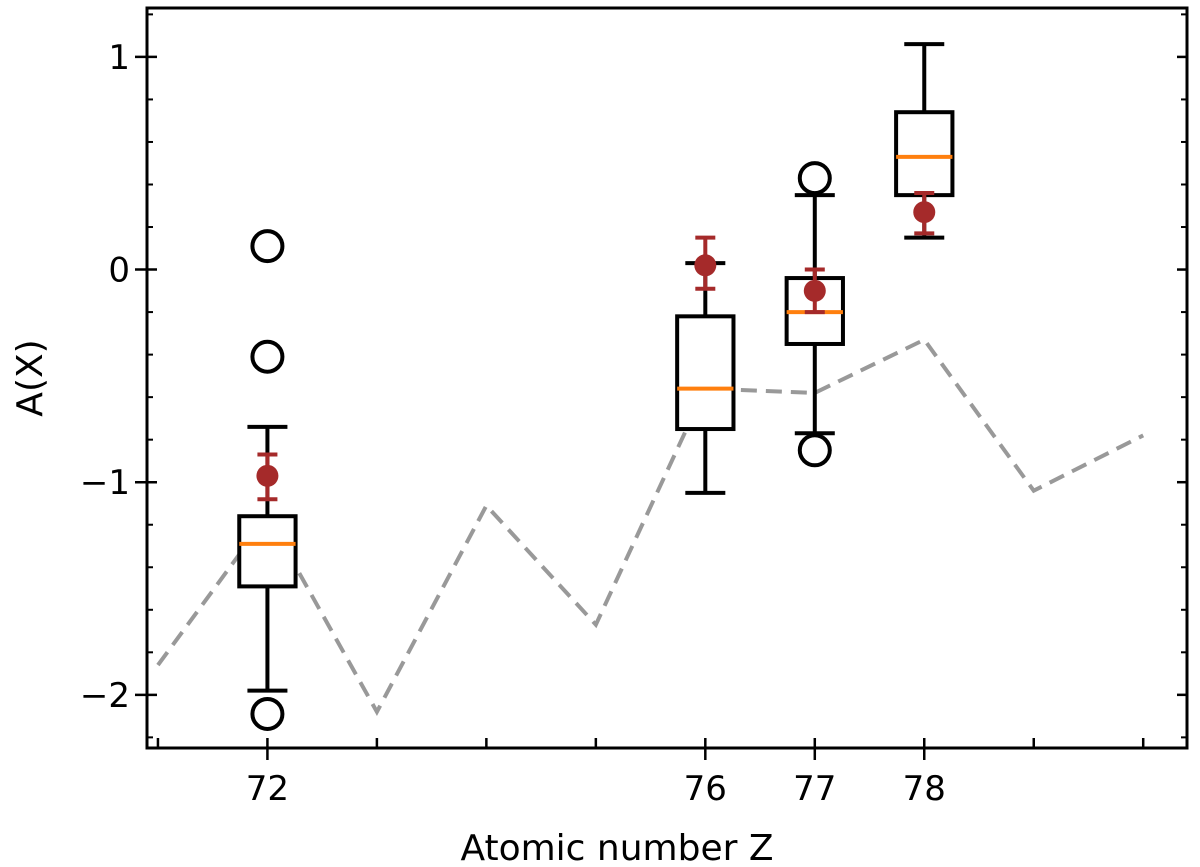 The width and height of the screenshot is (1200, 867). What do you see at coordinates (814, 789) in the screenshot?
I see `x-tick-label: 77` at bounding box center [814, 789].